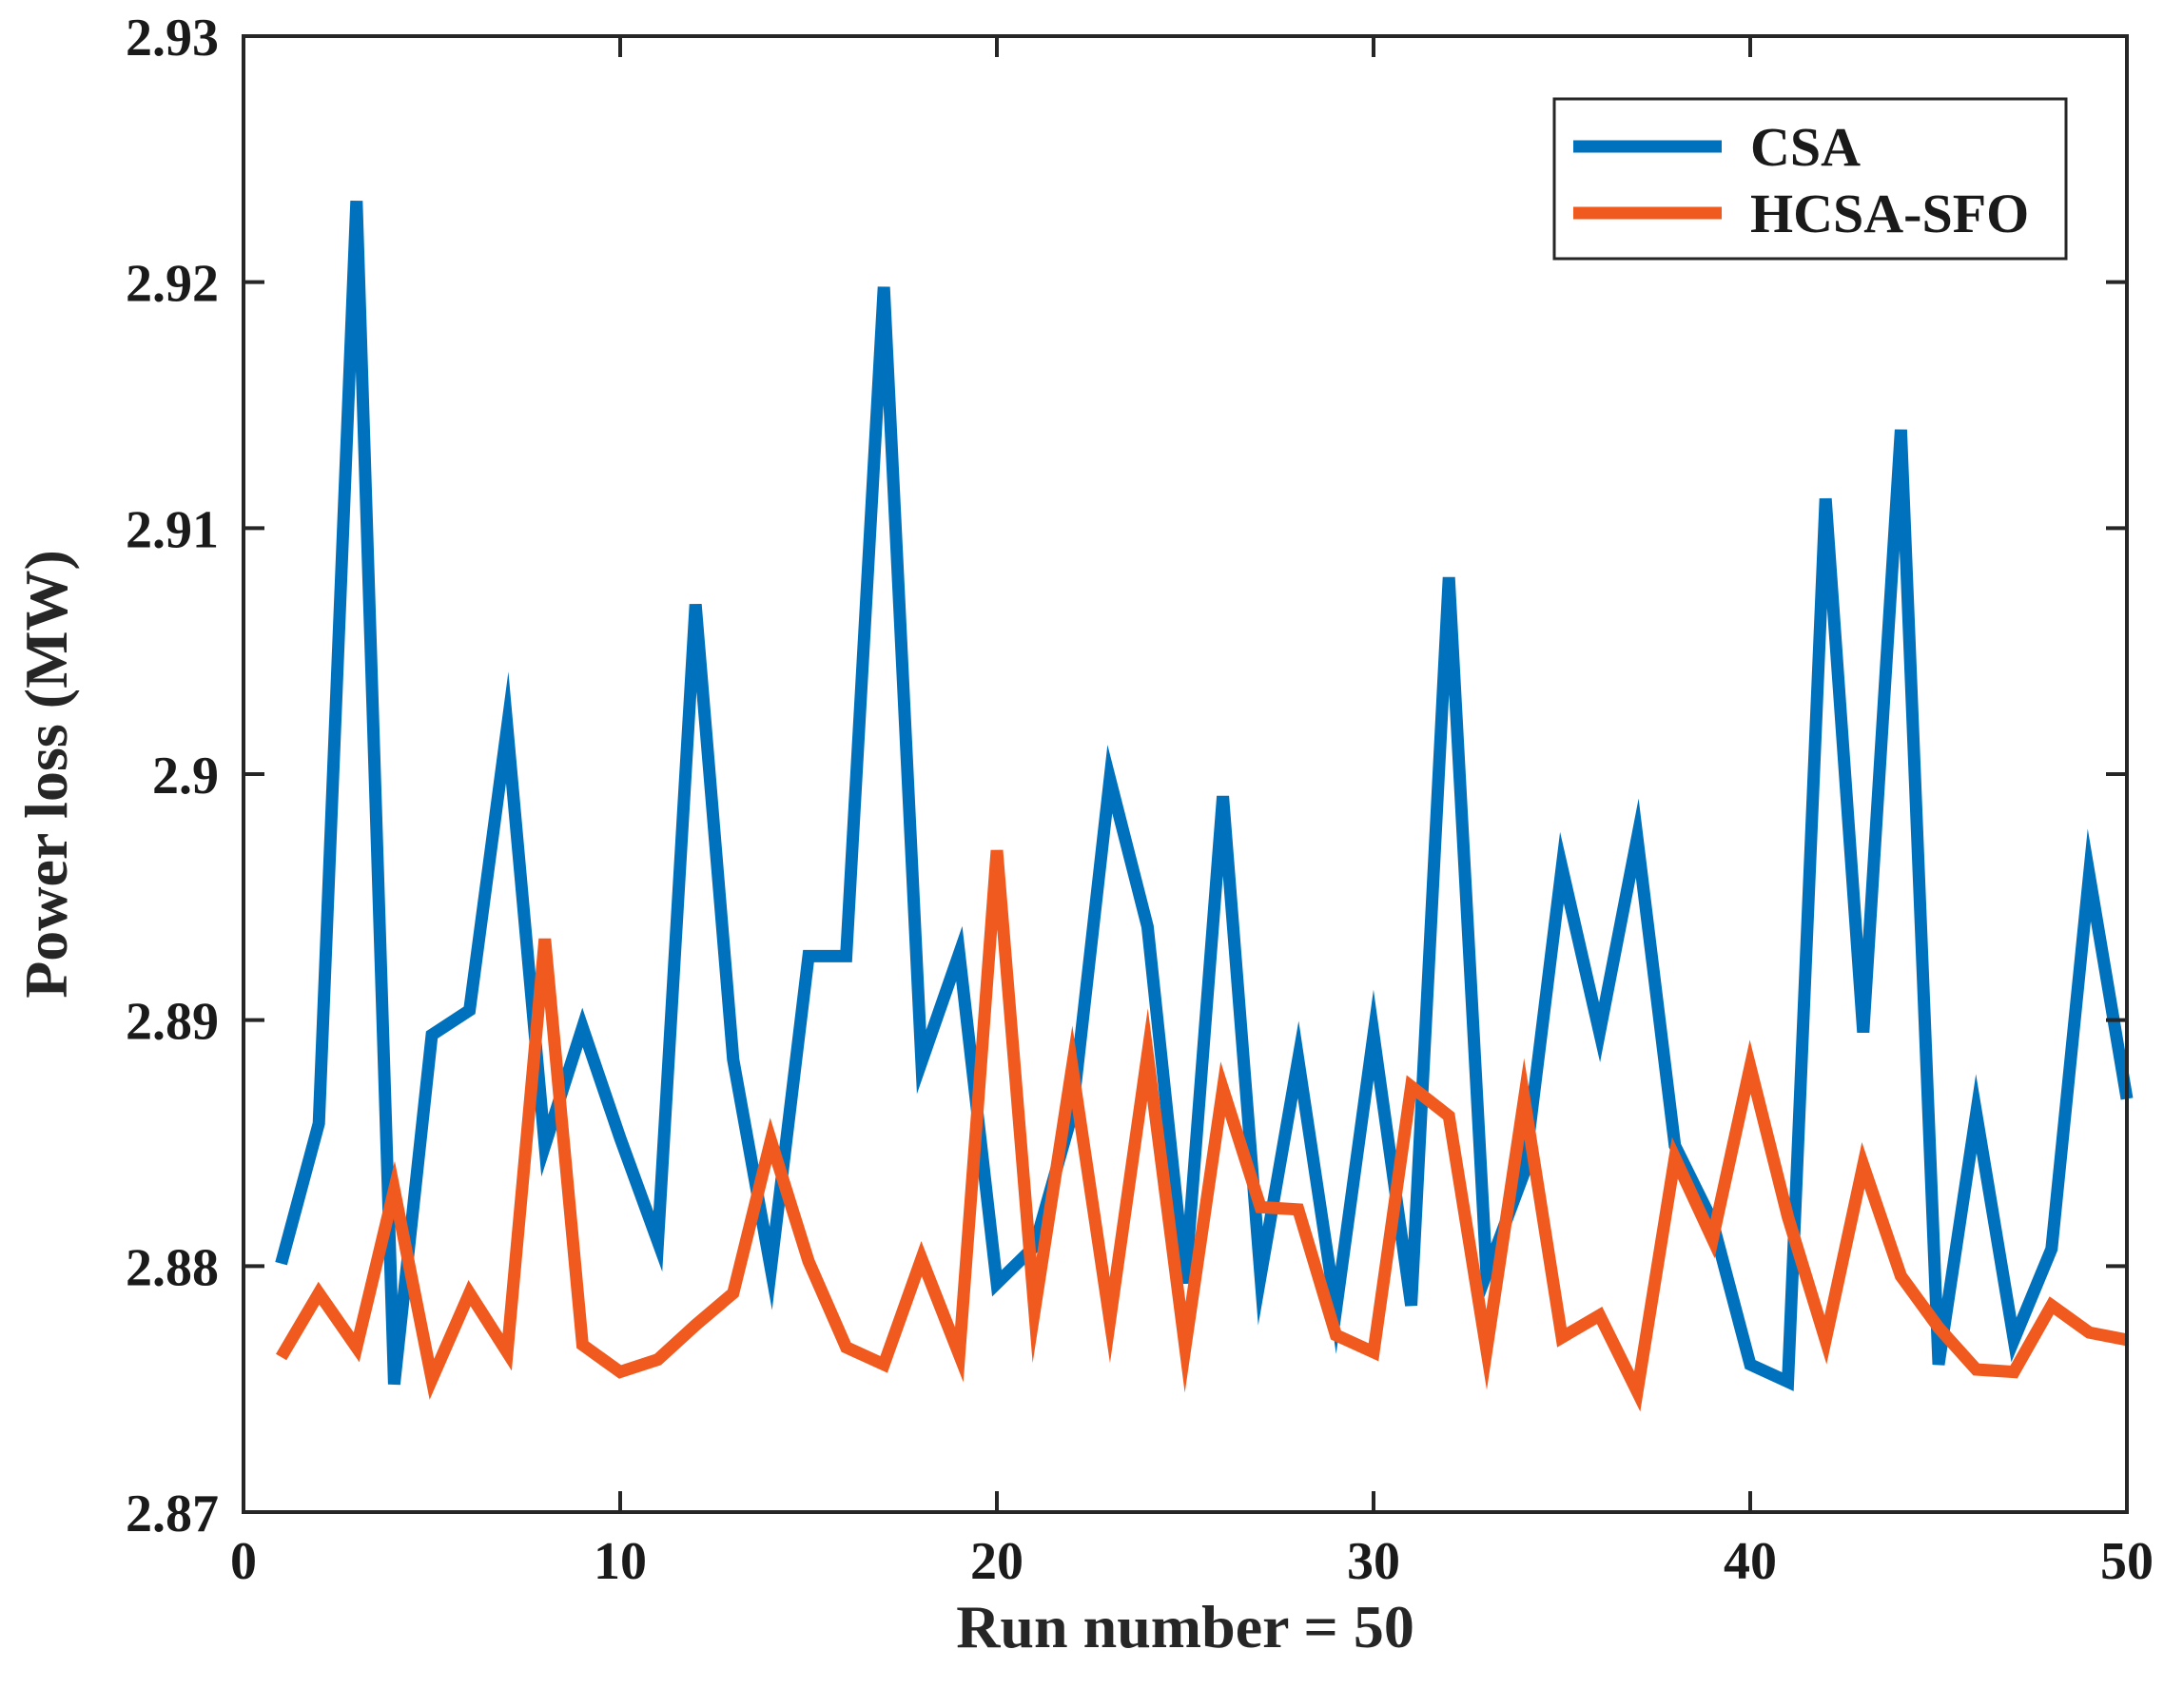 The width and height of the screenshot is (2164, 1708). What do you see at coordinates (172, 38) in the screenshot?
I see `y-tick-label: 2.93` at bounding box center [172, 38].